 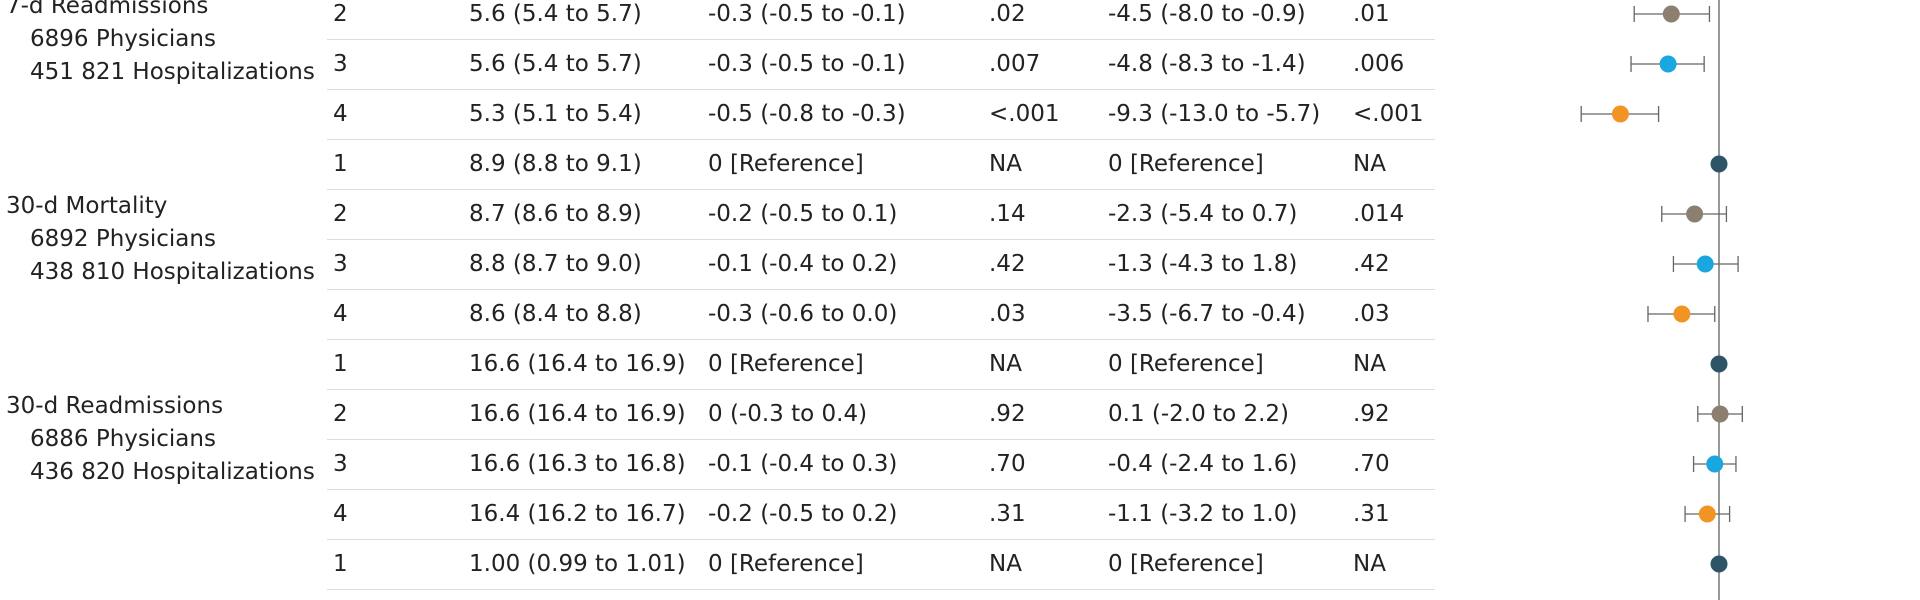 I want to click on relative-difference-cell: -4.5 (-8.0 to -0.9), so click(x=1207, y=14).